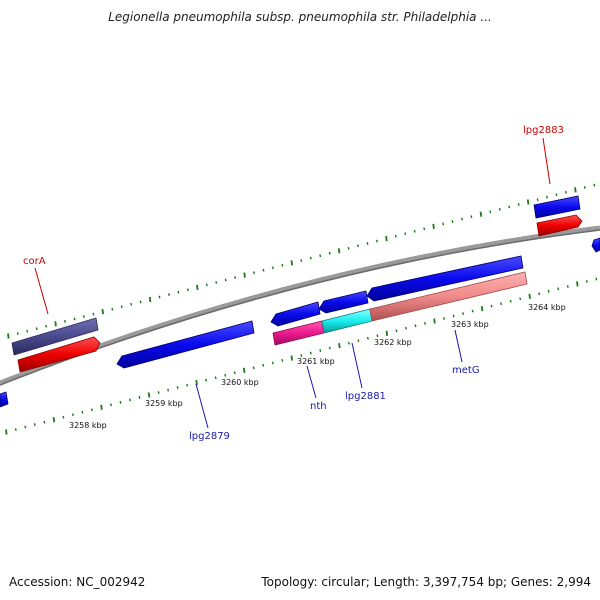  What do you see at coordinates (559, 225) in the screenshot?
I see `feature-lpg2883-inner` at bounding box center [559, 225].